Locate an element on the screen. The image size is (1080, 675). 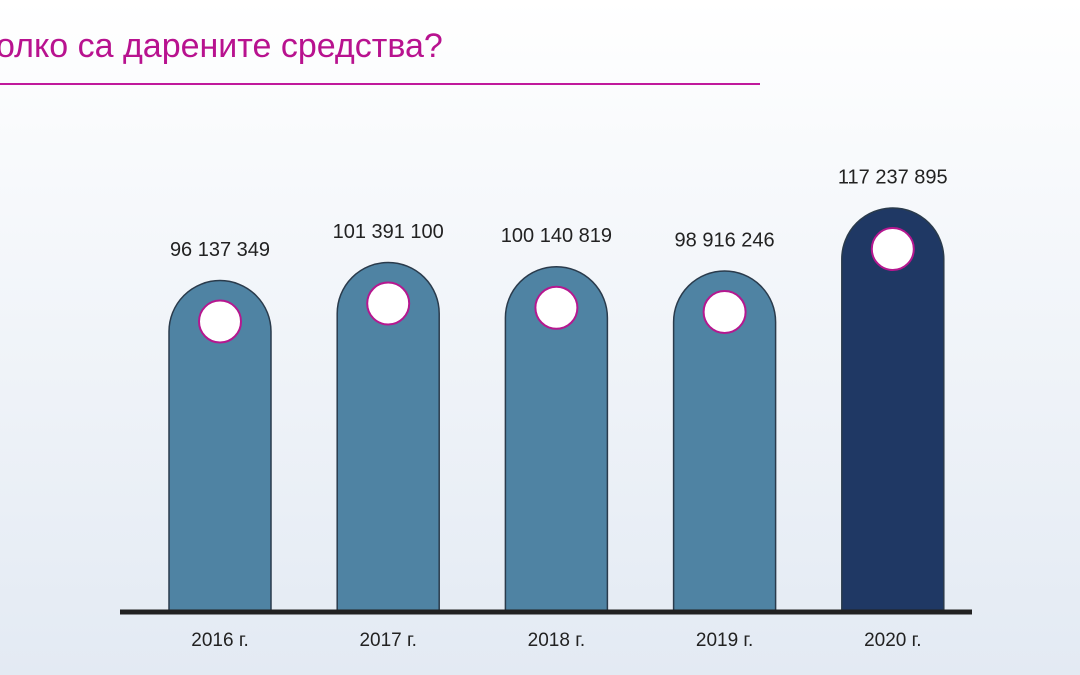
x-tick-label: 2017 г. is located at coordinates (387, 640).